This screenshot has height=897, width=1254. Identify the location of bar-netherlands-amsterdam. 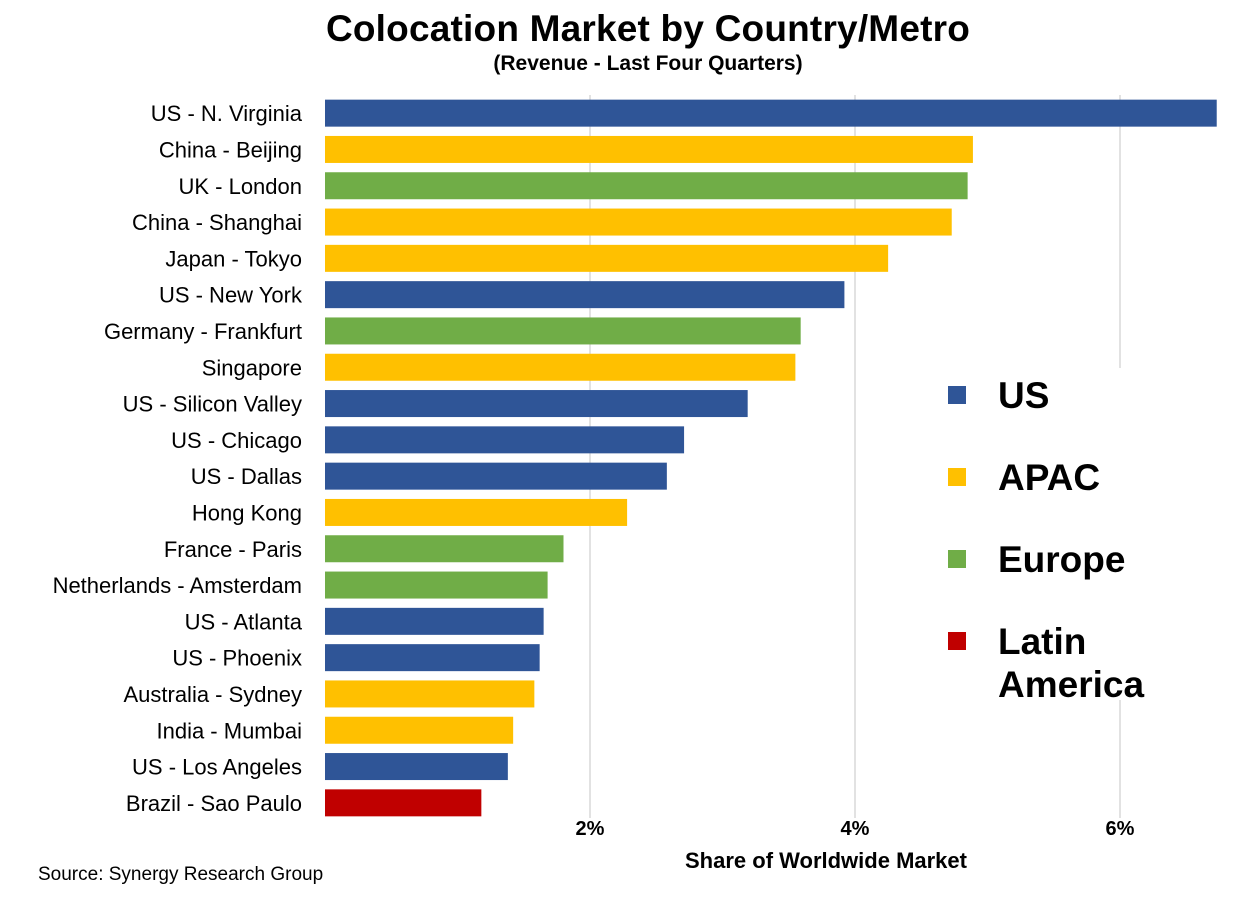
(436, 585).